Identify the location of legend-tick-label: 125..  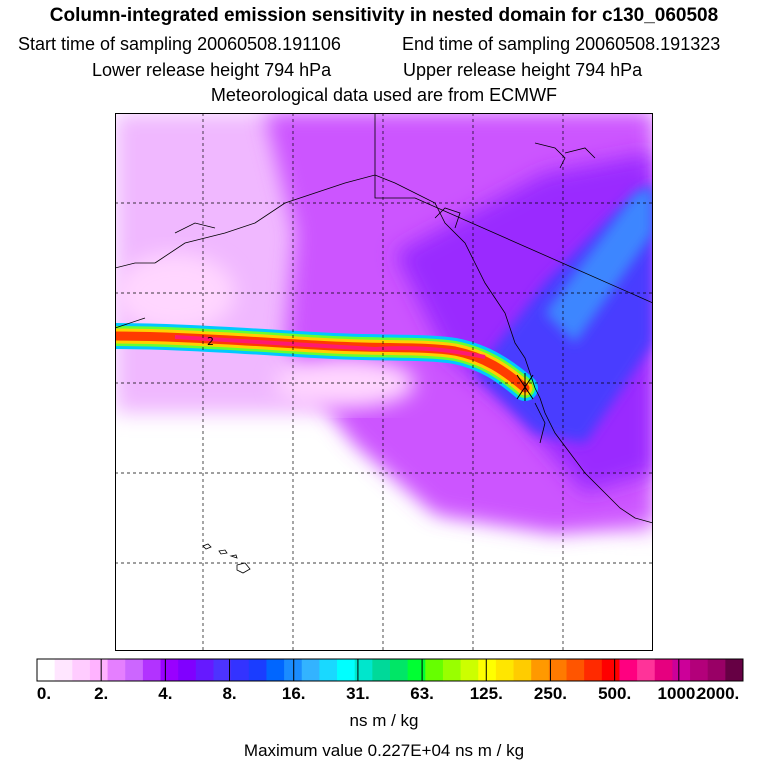
(486, 693).